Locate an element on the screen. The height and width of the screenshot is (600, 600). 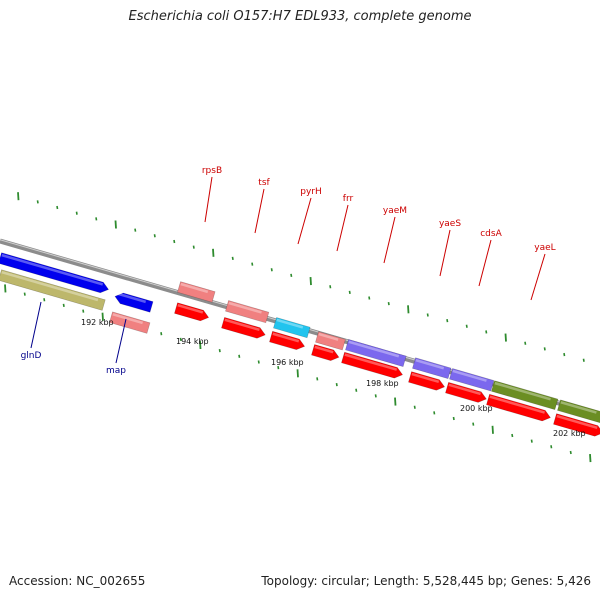
olive-feature-2-shape is located at coordinates (578, 411).